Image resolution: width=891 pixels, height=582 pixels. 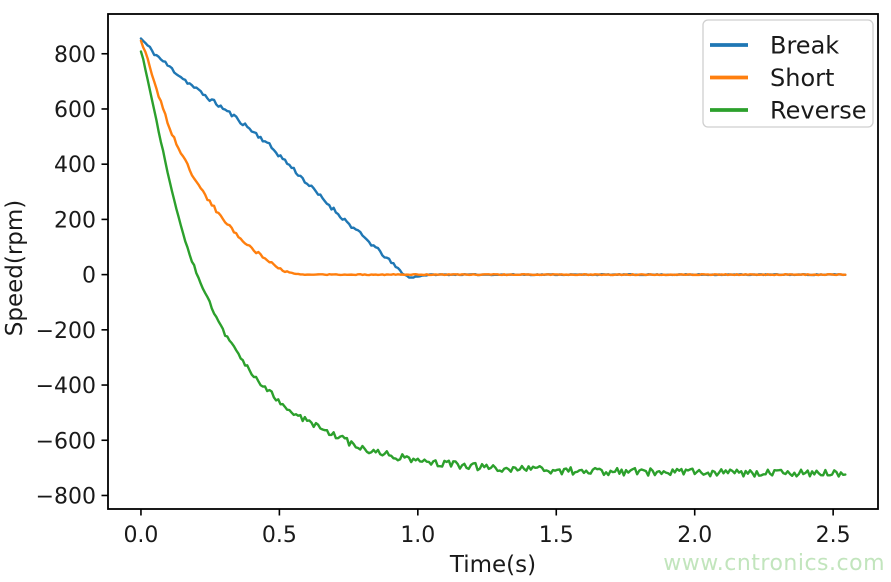 I want to click on y-tick-label: 600, so click(x=75, y=110).